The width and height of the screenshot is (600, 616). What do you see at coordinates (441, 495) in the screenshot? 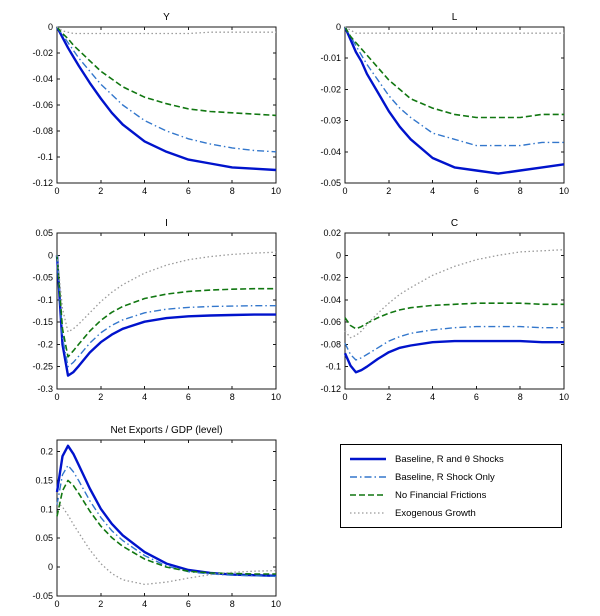
I see `legend-entry-label: No Financial Frictions` at bounding box center [441, 495].